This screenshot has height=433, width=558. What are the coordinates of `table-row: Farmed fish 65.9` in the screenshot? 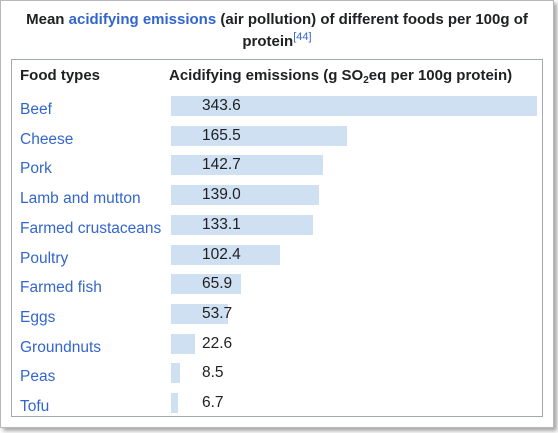 It's located at (277, 289).